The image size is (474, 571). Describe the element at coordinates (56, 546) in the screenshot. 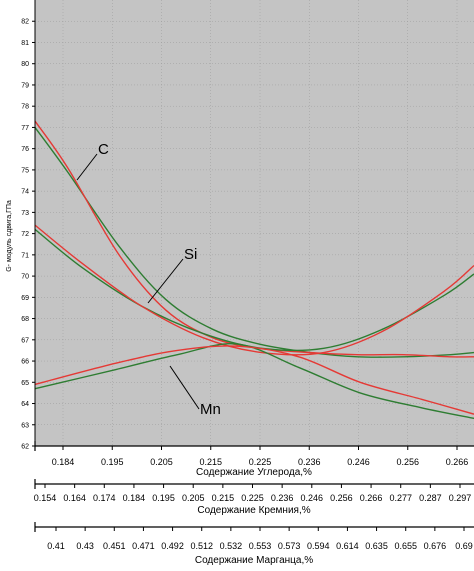

I see `x-tick-label: 0.41` at that location.